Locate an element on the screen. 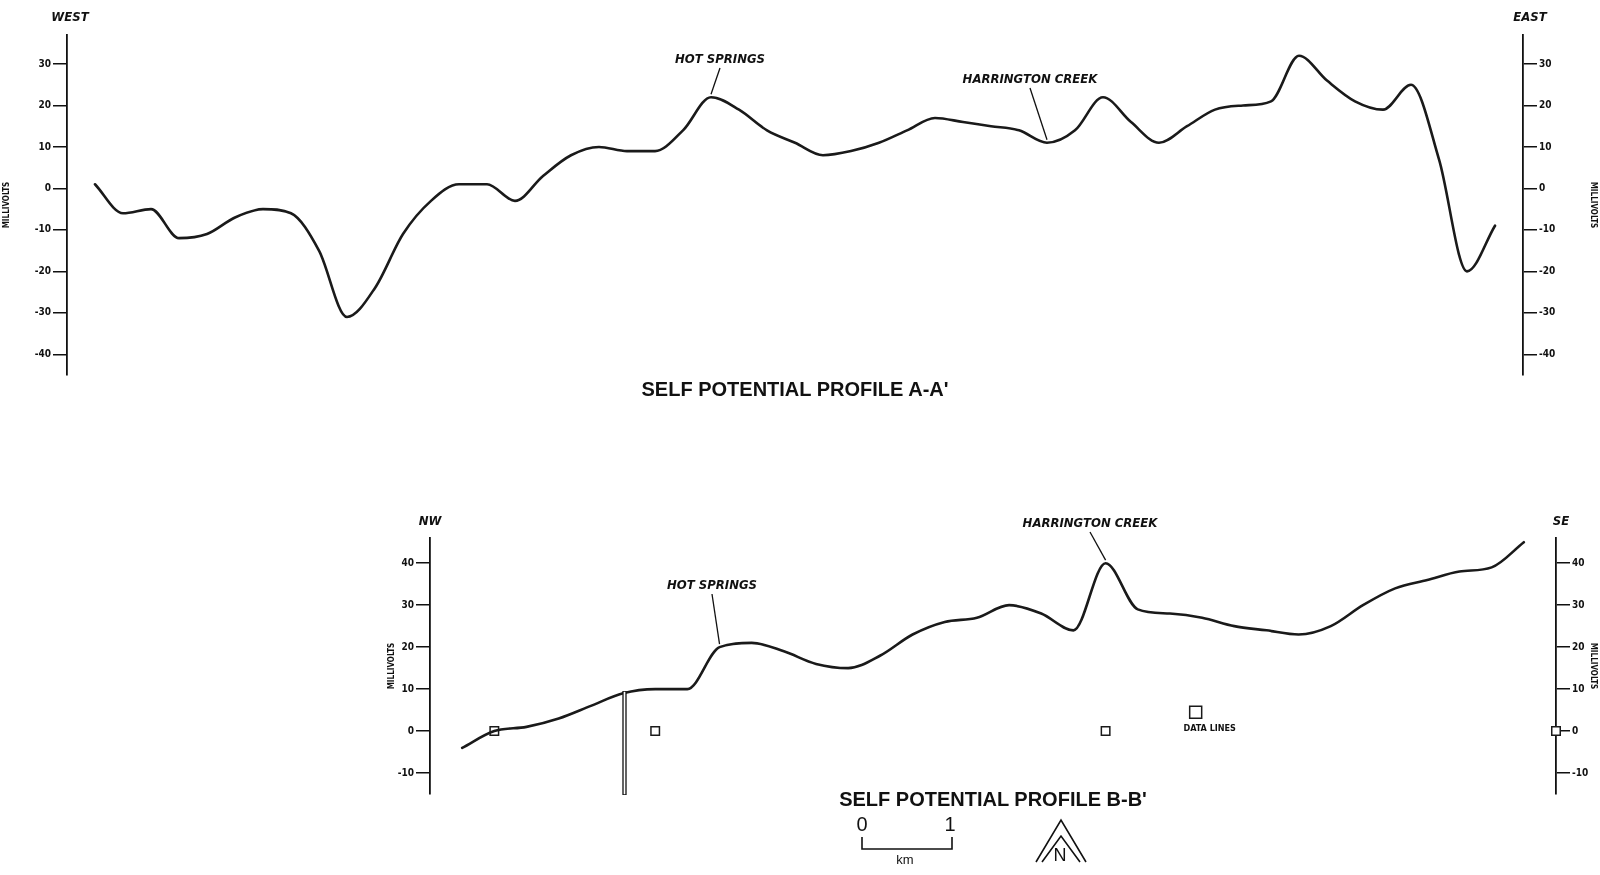  y2-tick-label: 40 is located at coordinates (1578, 562).